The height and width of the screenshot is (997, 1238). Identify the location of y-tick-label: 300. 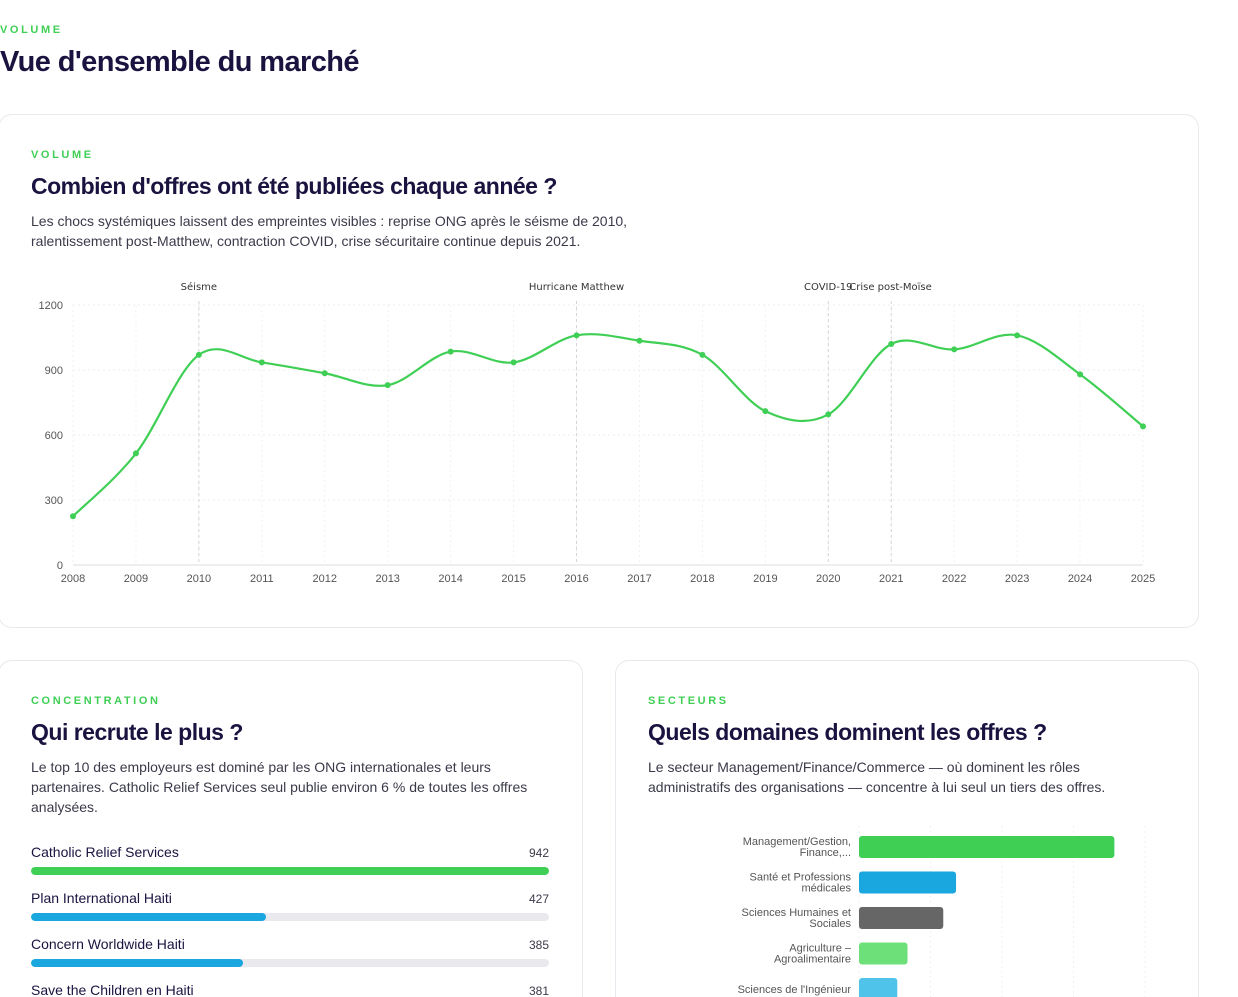
(54, 501).